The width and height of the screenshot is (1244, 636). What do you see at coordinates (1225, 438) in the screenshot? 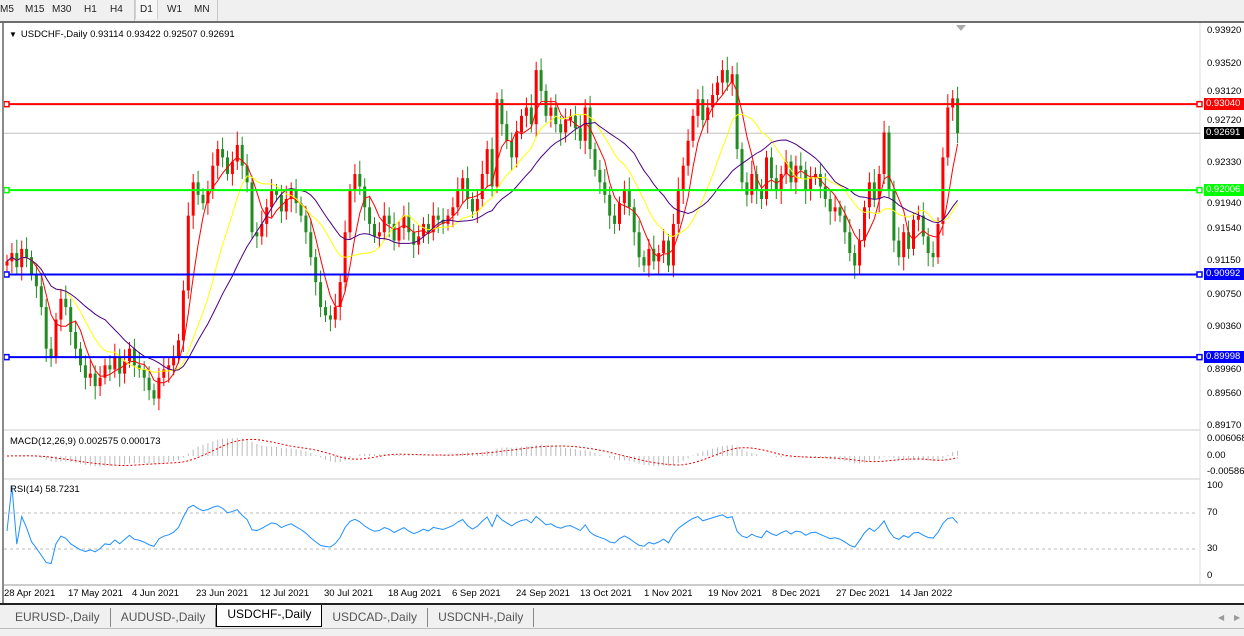
I see `macd-tick: 0.006068` at bounding box center [1225, 438].